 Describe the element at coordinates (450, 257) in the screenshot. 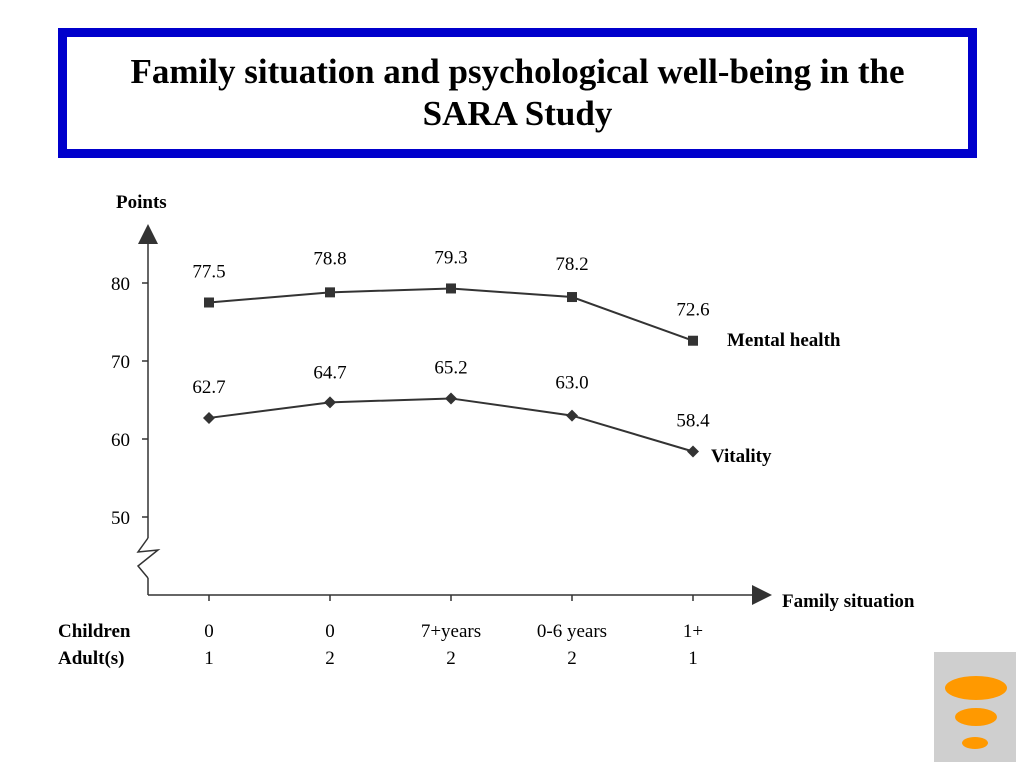

I see `data-label: 79.3` at that location.